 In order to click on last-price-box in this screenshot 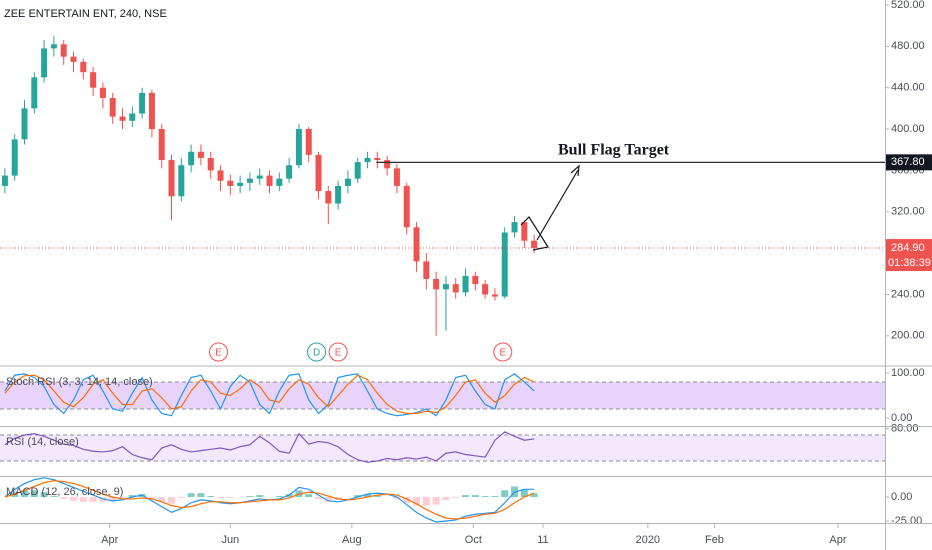, I will do `click(908, 255)`.